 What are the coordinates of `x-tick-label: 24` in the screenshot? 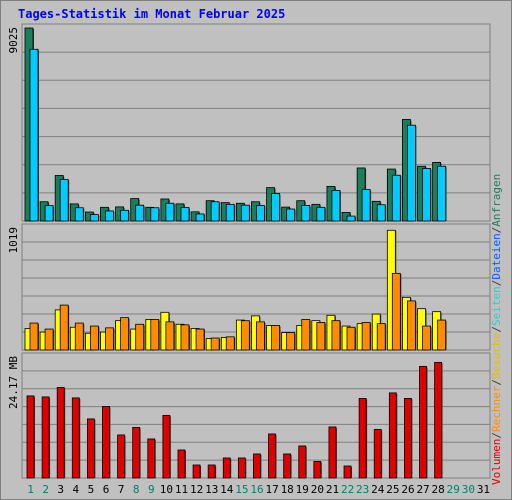 It's located at (378, 489).